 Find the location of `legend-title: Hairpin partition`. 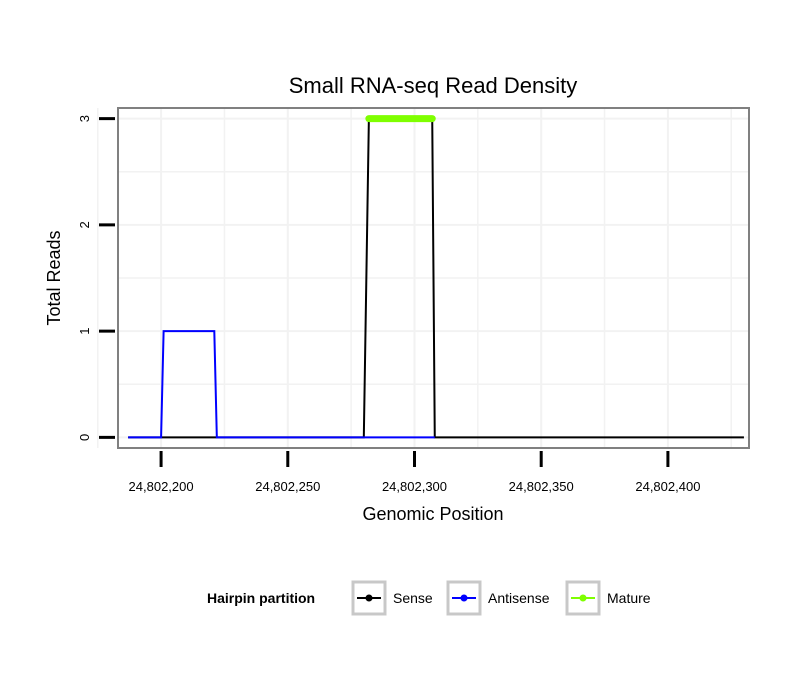

legend-title: Hairpin partition is located at coordinates (261, 598).